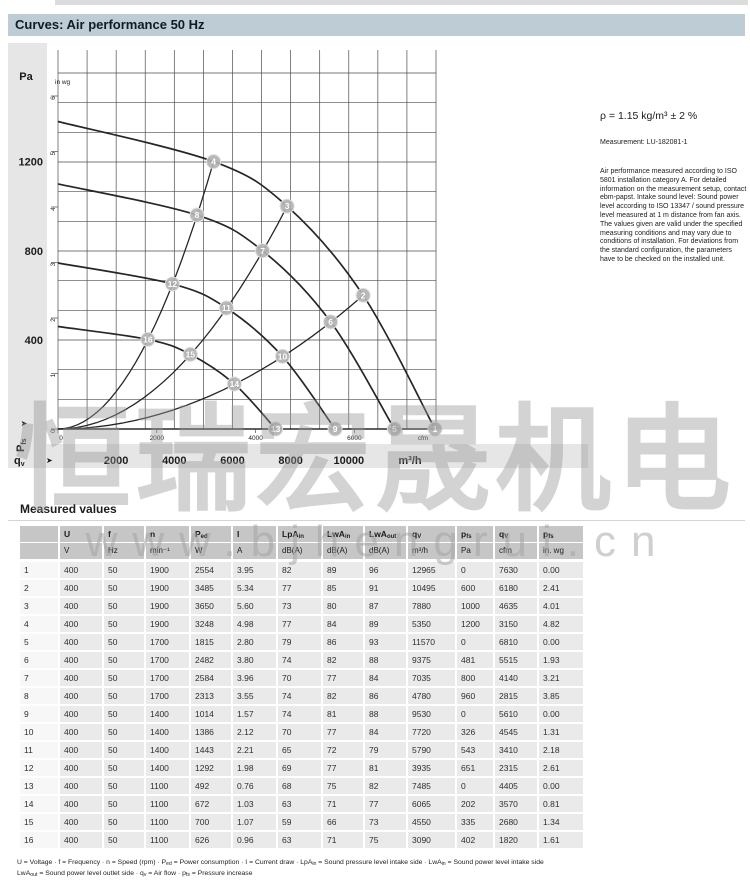 Image resolution: width=750 pixels, height=890 pixels. I want to click on table-row: 11 400 50 1400 1443 2.21 65 72 79 5790 543 3410 2.18, so click(303, 750).